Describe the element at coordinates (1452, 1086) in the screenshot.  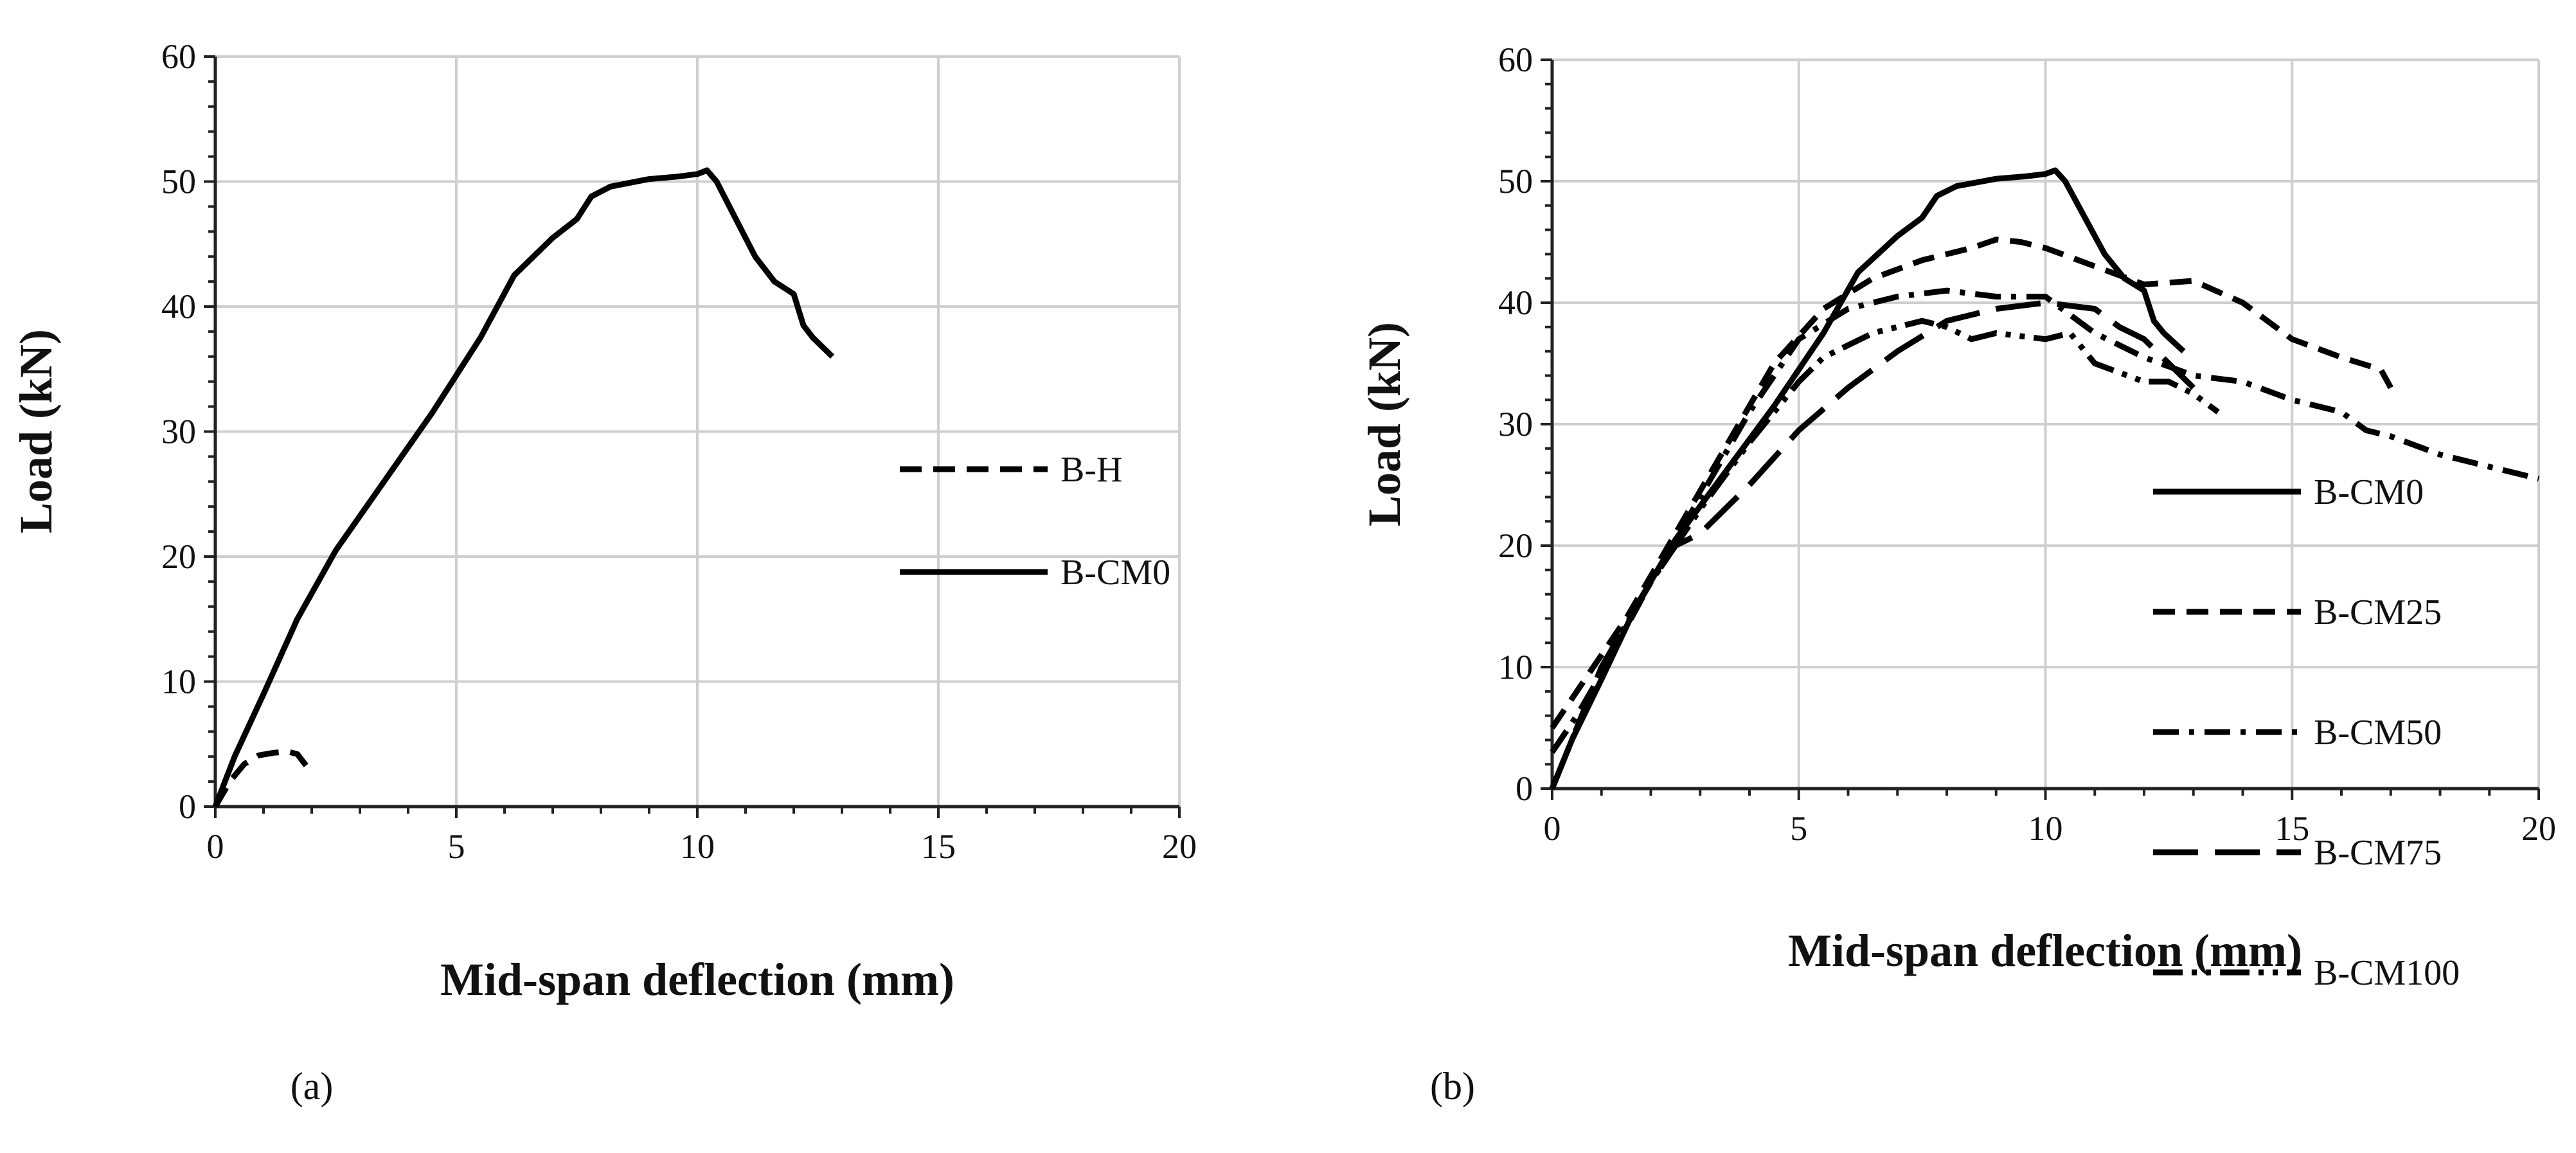
I see `panel-label: (b)` at that location.